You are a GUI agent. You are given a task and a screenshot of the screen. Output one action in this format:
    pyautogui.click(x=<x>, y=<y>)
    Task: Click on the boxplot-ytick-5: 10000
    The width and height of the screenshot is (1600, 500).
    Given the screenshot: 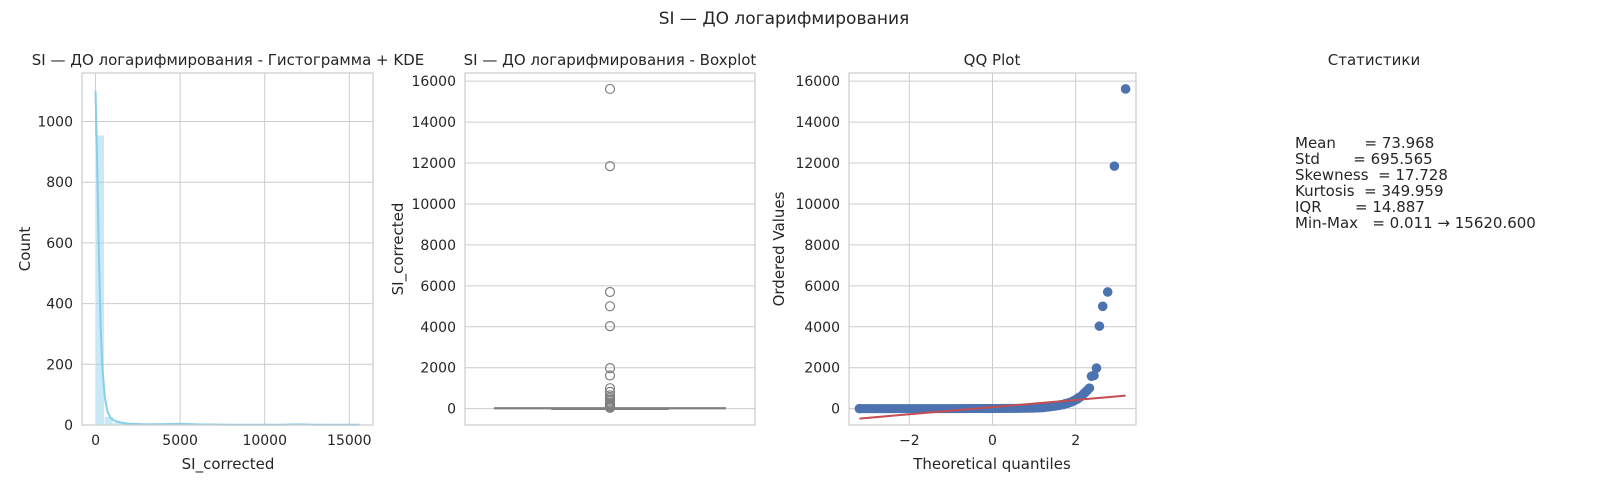 What is the action you would take?
    pyautogui.click(x=433, y=205)
    